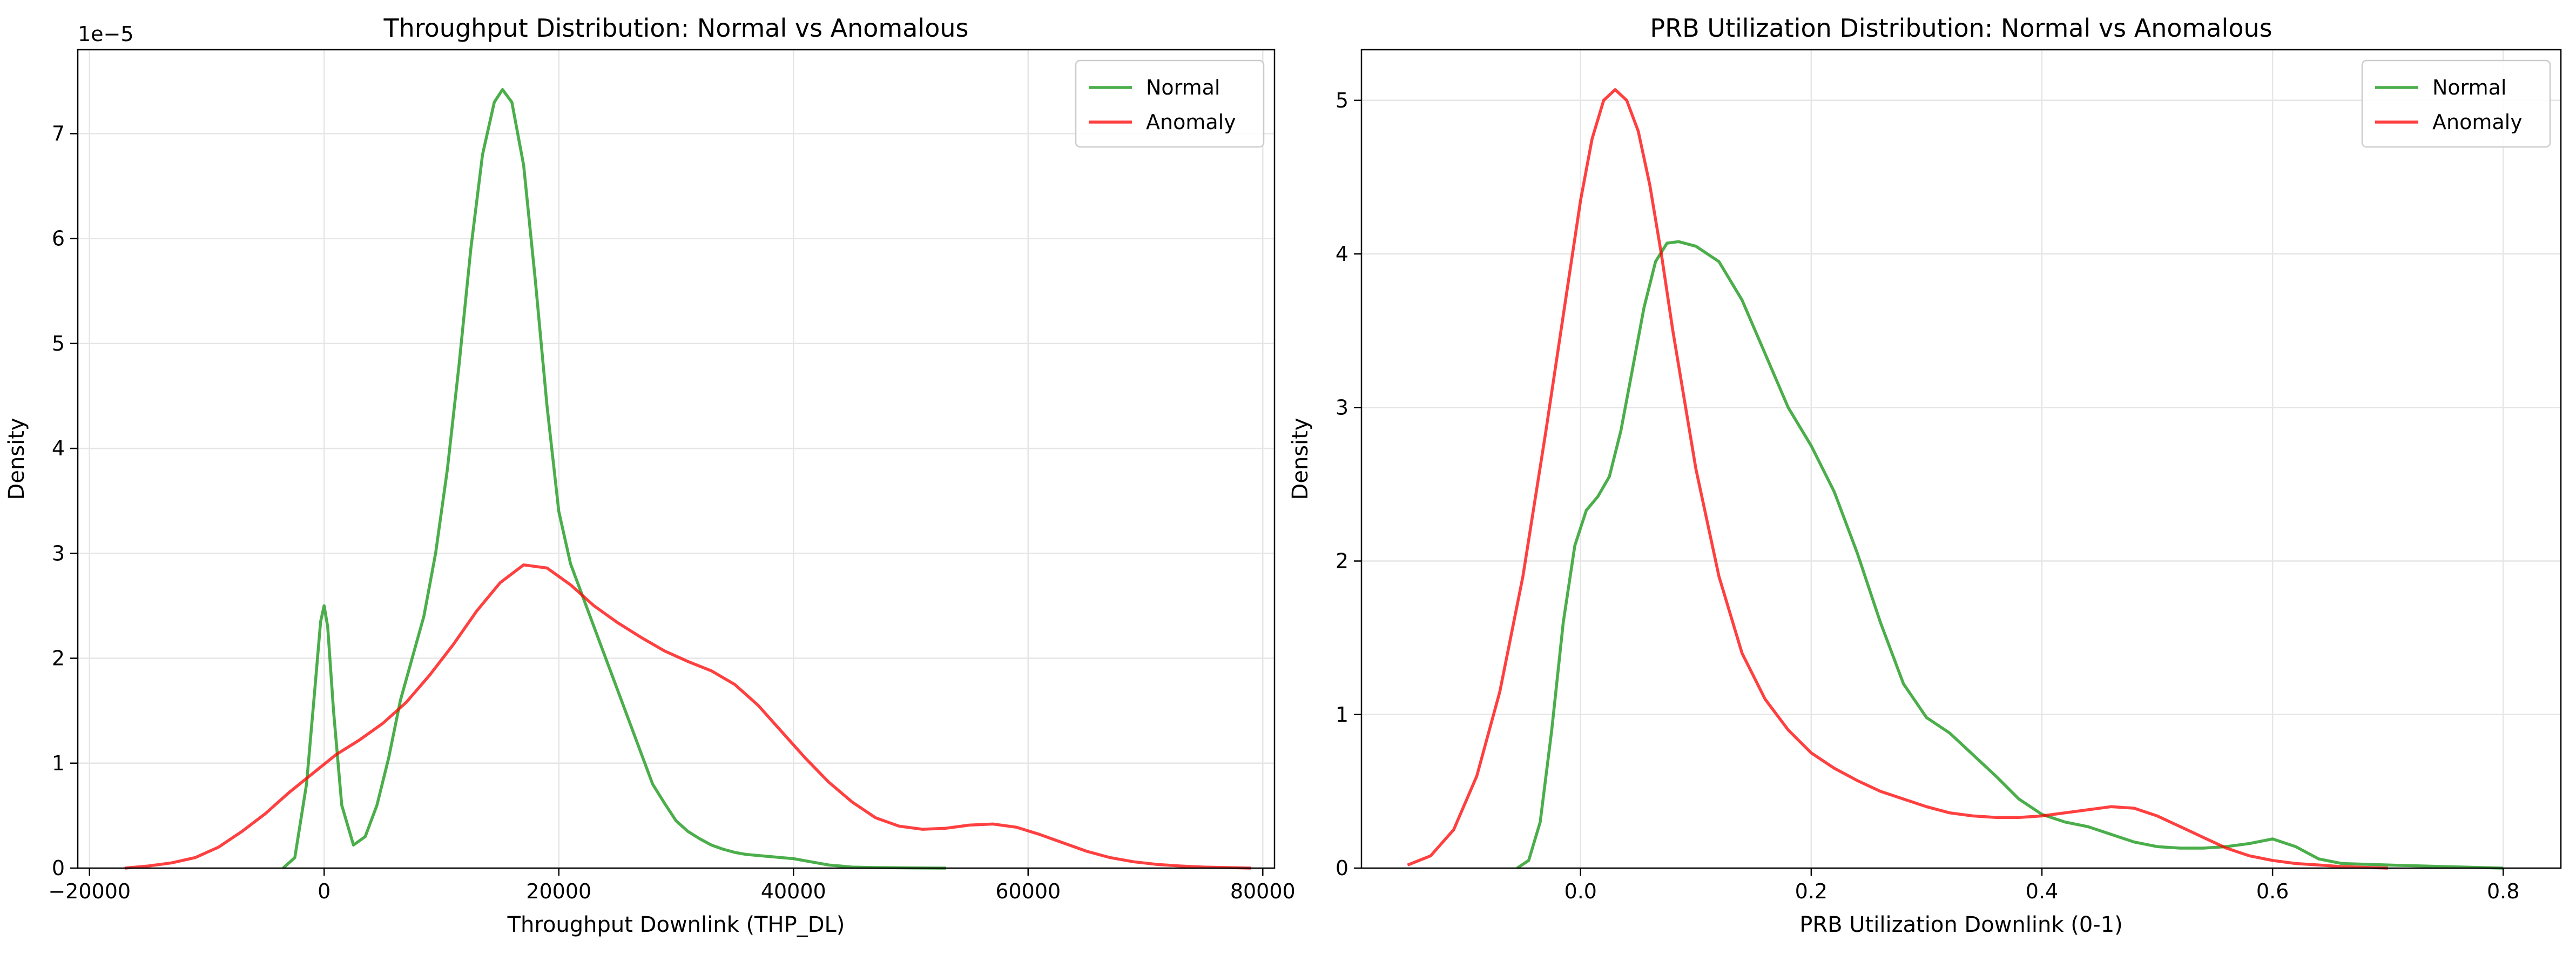 Image resolution: width=2576 pixels, height=954 pixels. I want to click on y-tick-label: 6, so click(58, 239).